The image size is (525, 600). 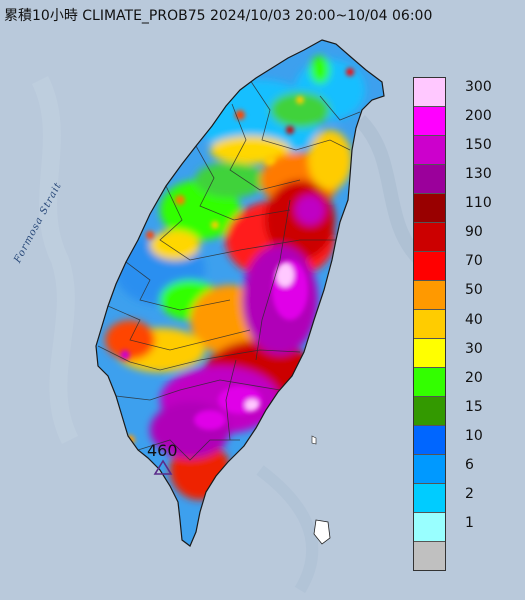 What do you see at coordinates (322, 532) in the screenshot?
I see `orchid-island` at bounding box center [322, 532].